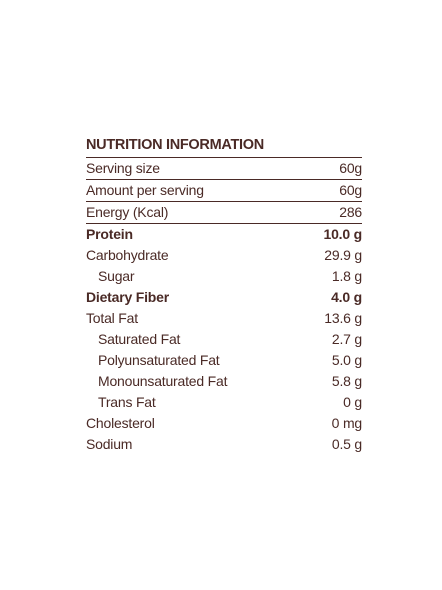 This screenshot has height=590, width=442. What do you see at coordinates (112, 318) in the screenshot?
I see `label: Total Fat` at bounding box center [112, 318].